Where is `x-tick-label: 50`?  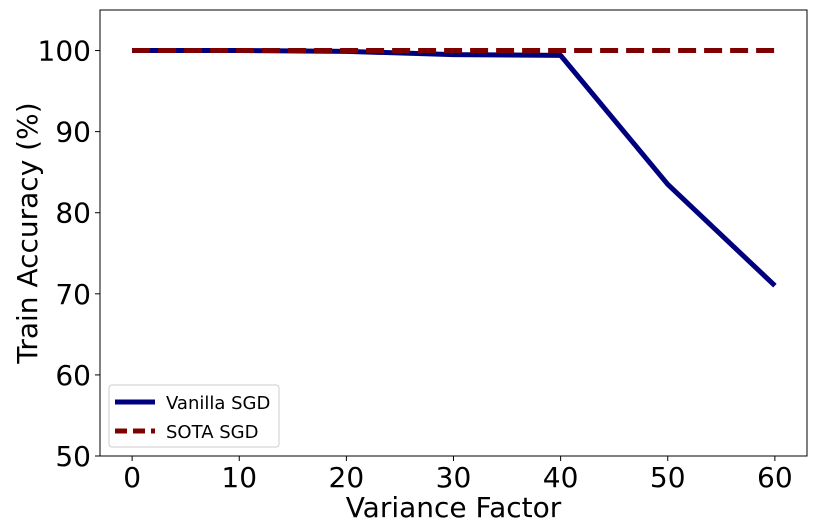 x-tick-label: 50 is located at coordinates (668, 477).